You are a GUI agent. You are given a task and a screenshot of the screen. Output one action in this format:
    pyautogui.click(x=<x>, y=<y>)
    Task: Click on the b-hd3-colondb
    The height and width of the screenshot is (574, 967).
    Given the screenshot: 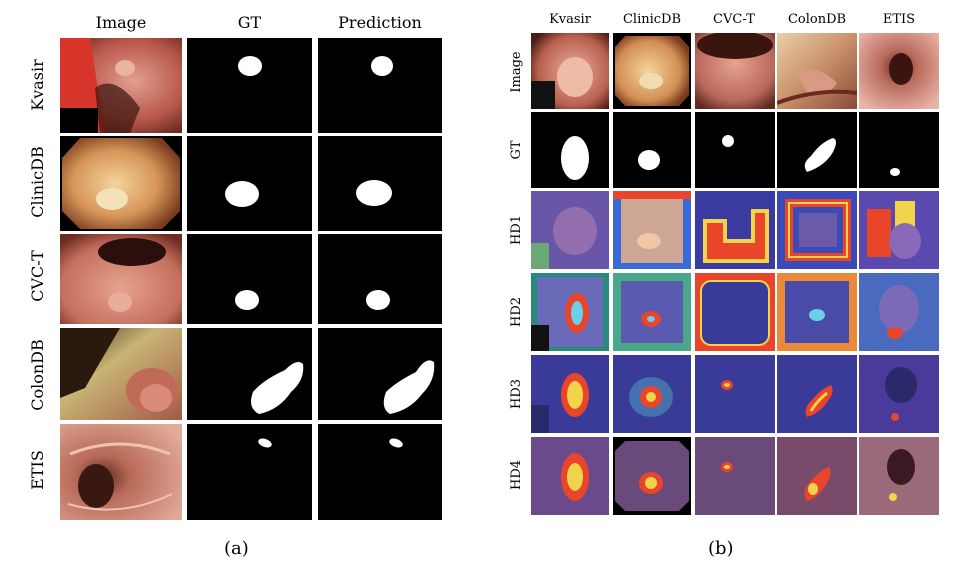 What is the action you would take?
    pyautogui.click(x=817, y=394)
    